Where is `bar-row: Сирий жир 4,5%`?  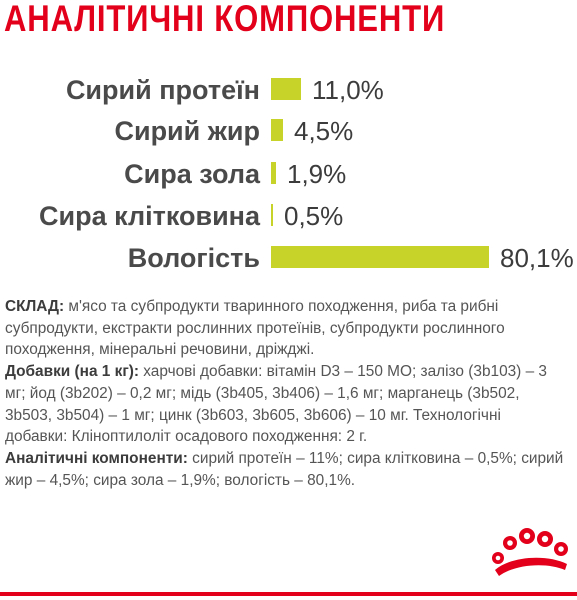
bar-row: Сирий жир 4,5% is located at coordinates (288, 131).